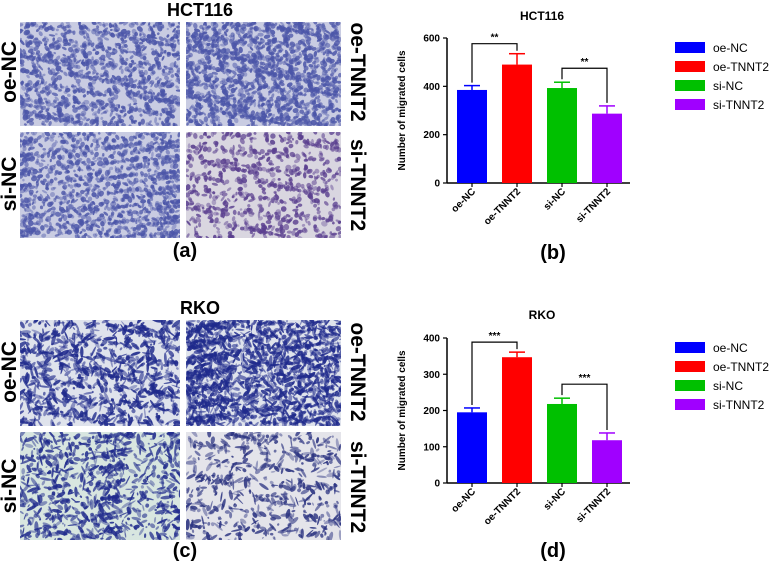 This screenshot has width=784, height=569. I want to click on micrograph-rko-si-nc, so click(100, 486).